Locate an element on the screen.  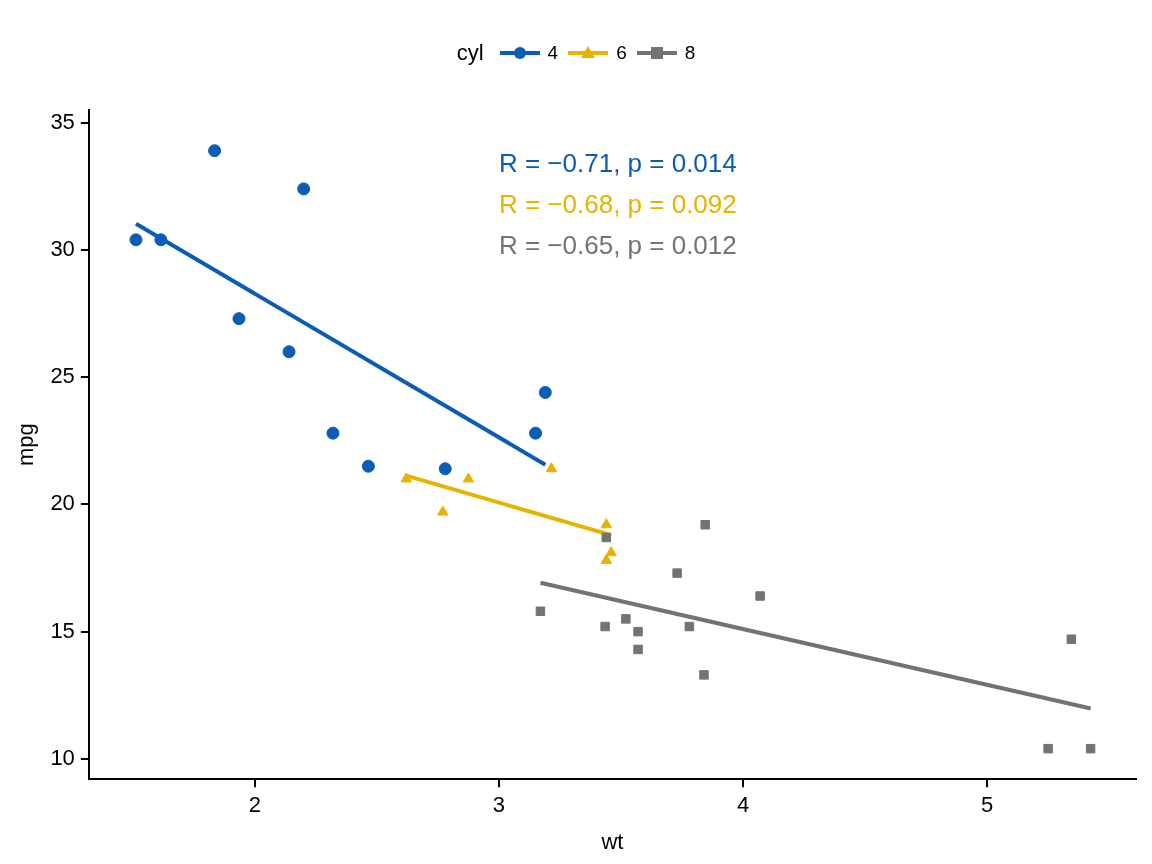
y-tick-label: 20 is located at coordinates (62, 503).